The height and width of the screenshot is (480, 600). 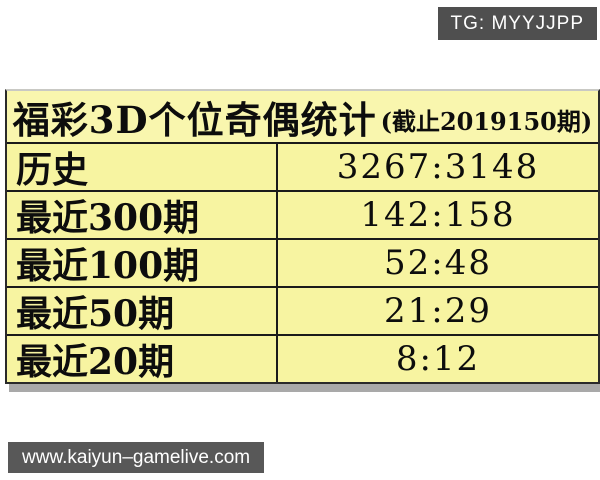 What do you see at coordinates (517, 23) in the screenshot?
I see `telegram-contact-badge: TG: MYYJJPP` at bounding box center [517, 23].